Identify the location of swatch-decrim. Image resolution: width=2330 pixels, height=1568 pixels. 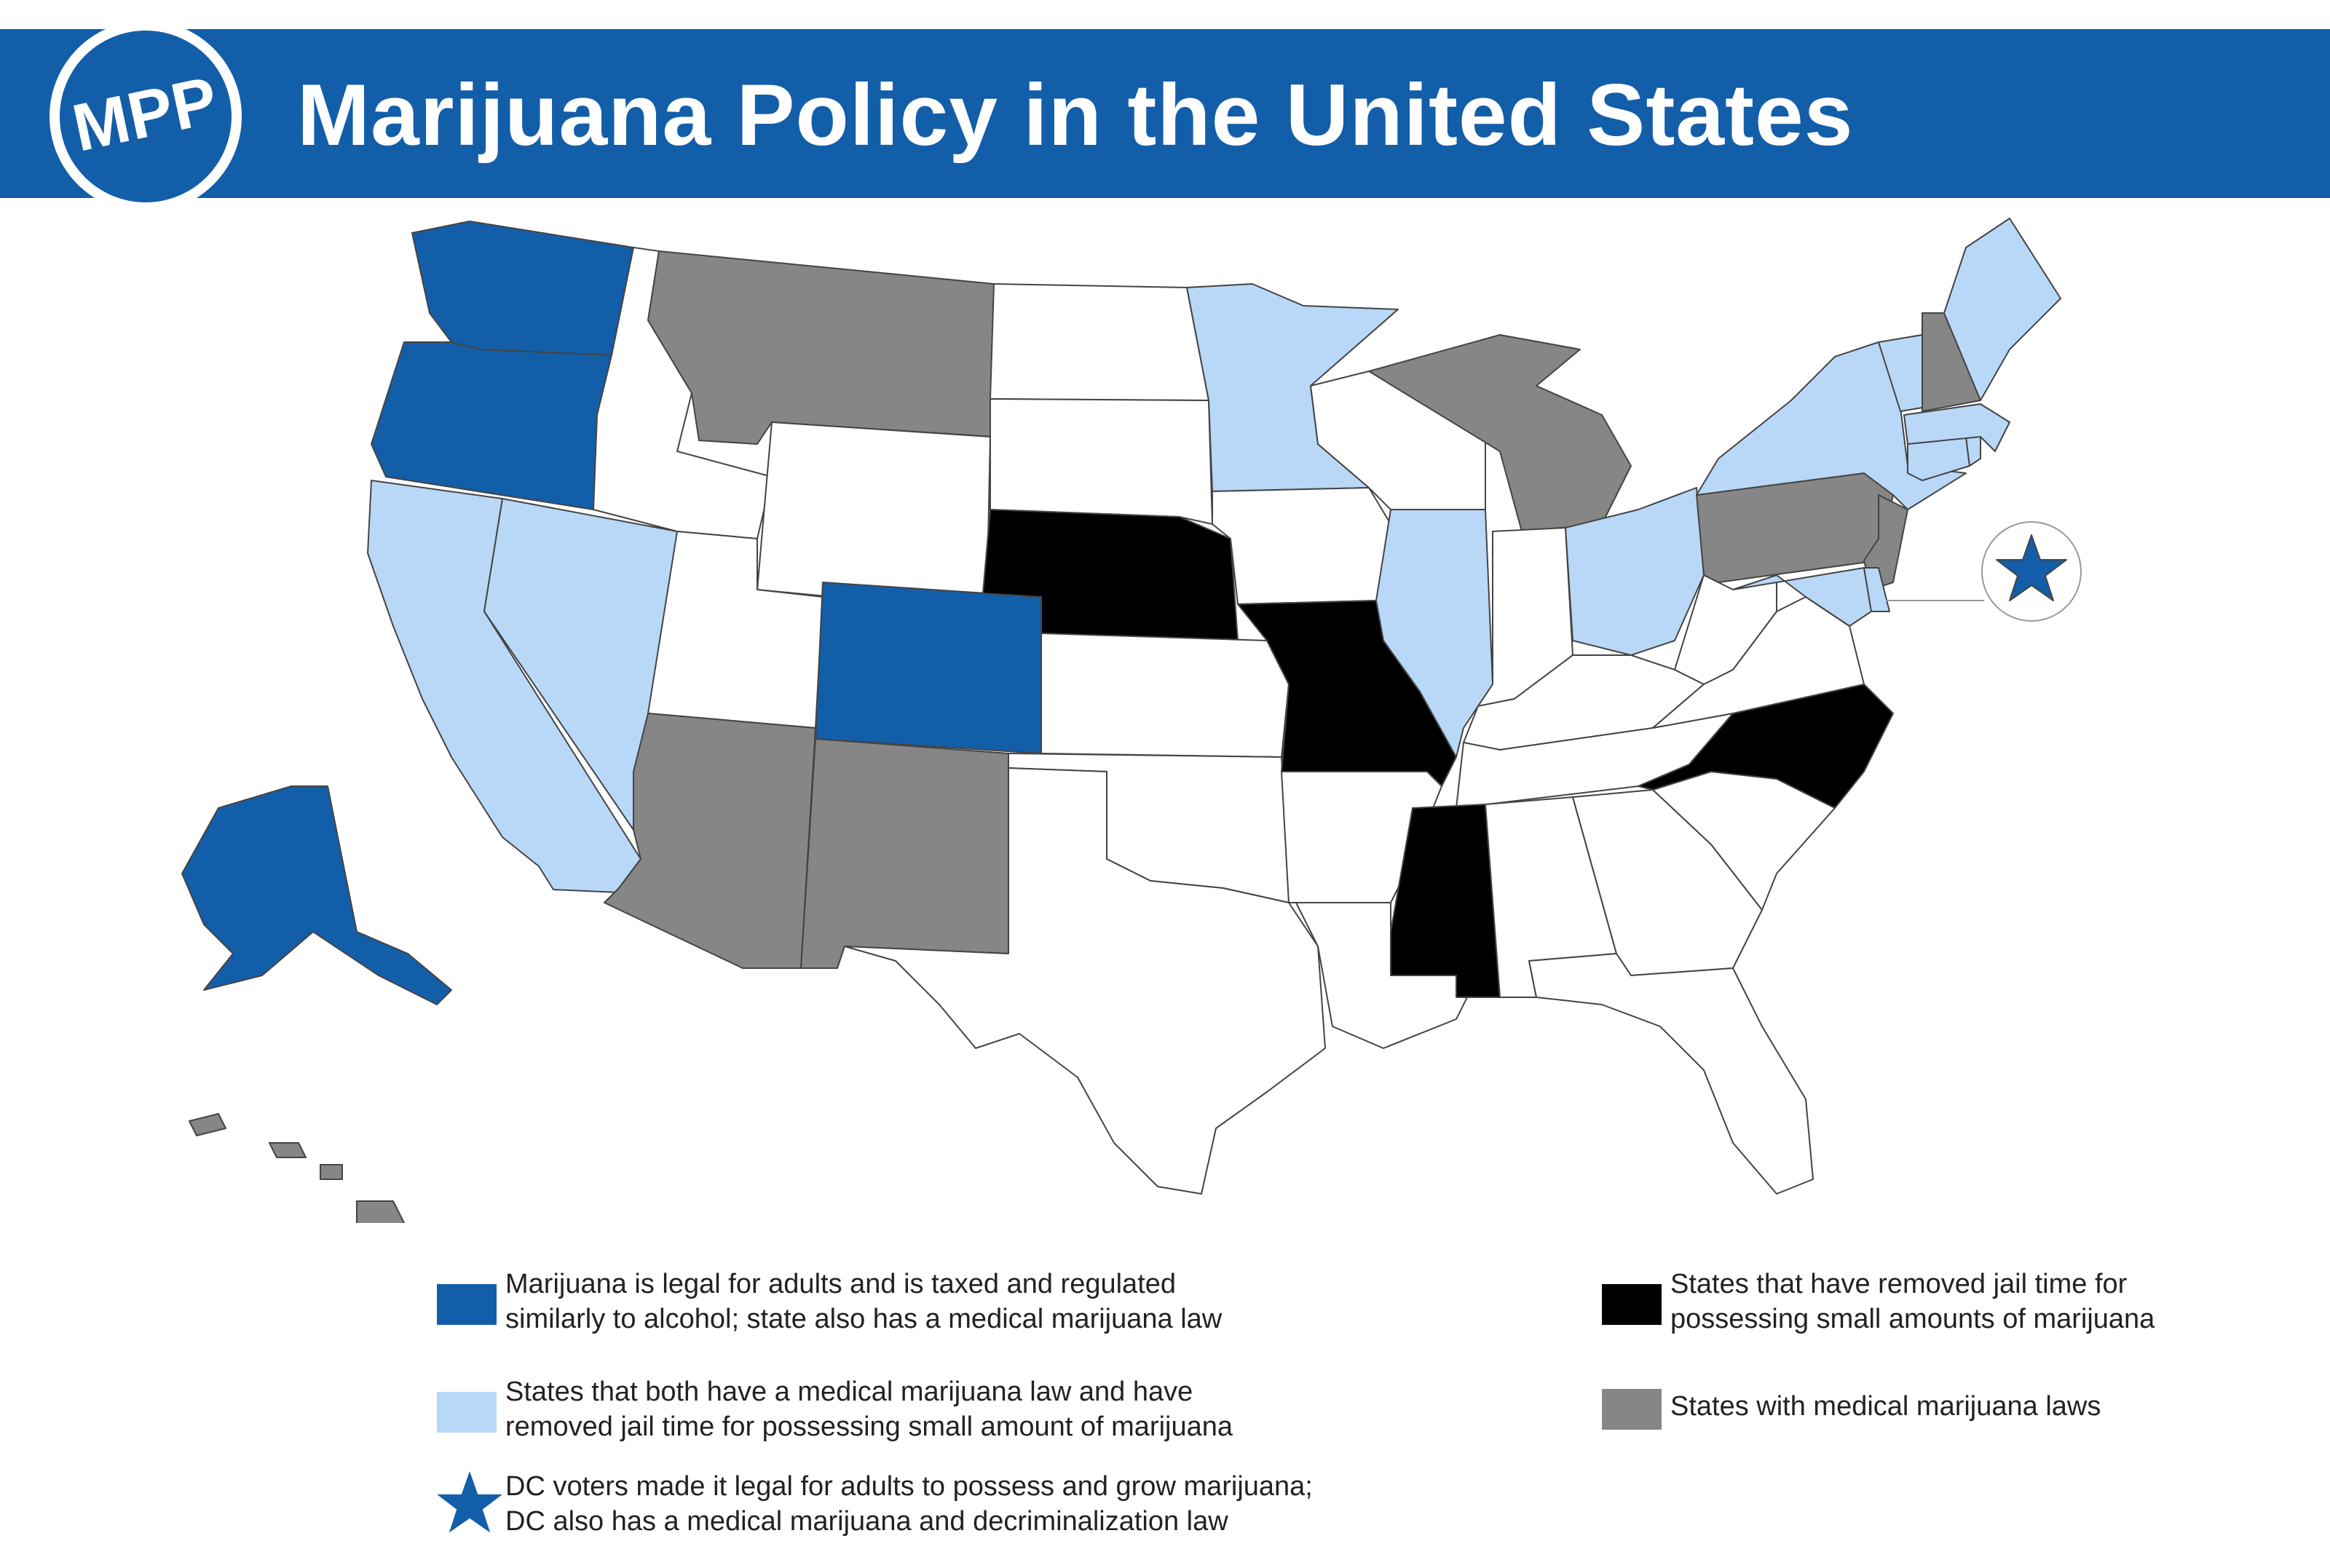
(1632, 1305).